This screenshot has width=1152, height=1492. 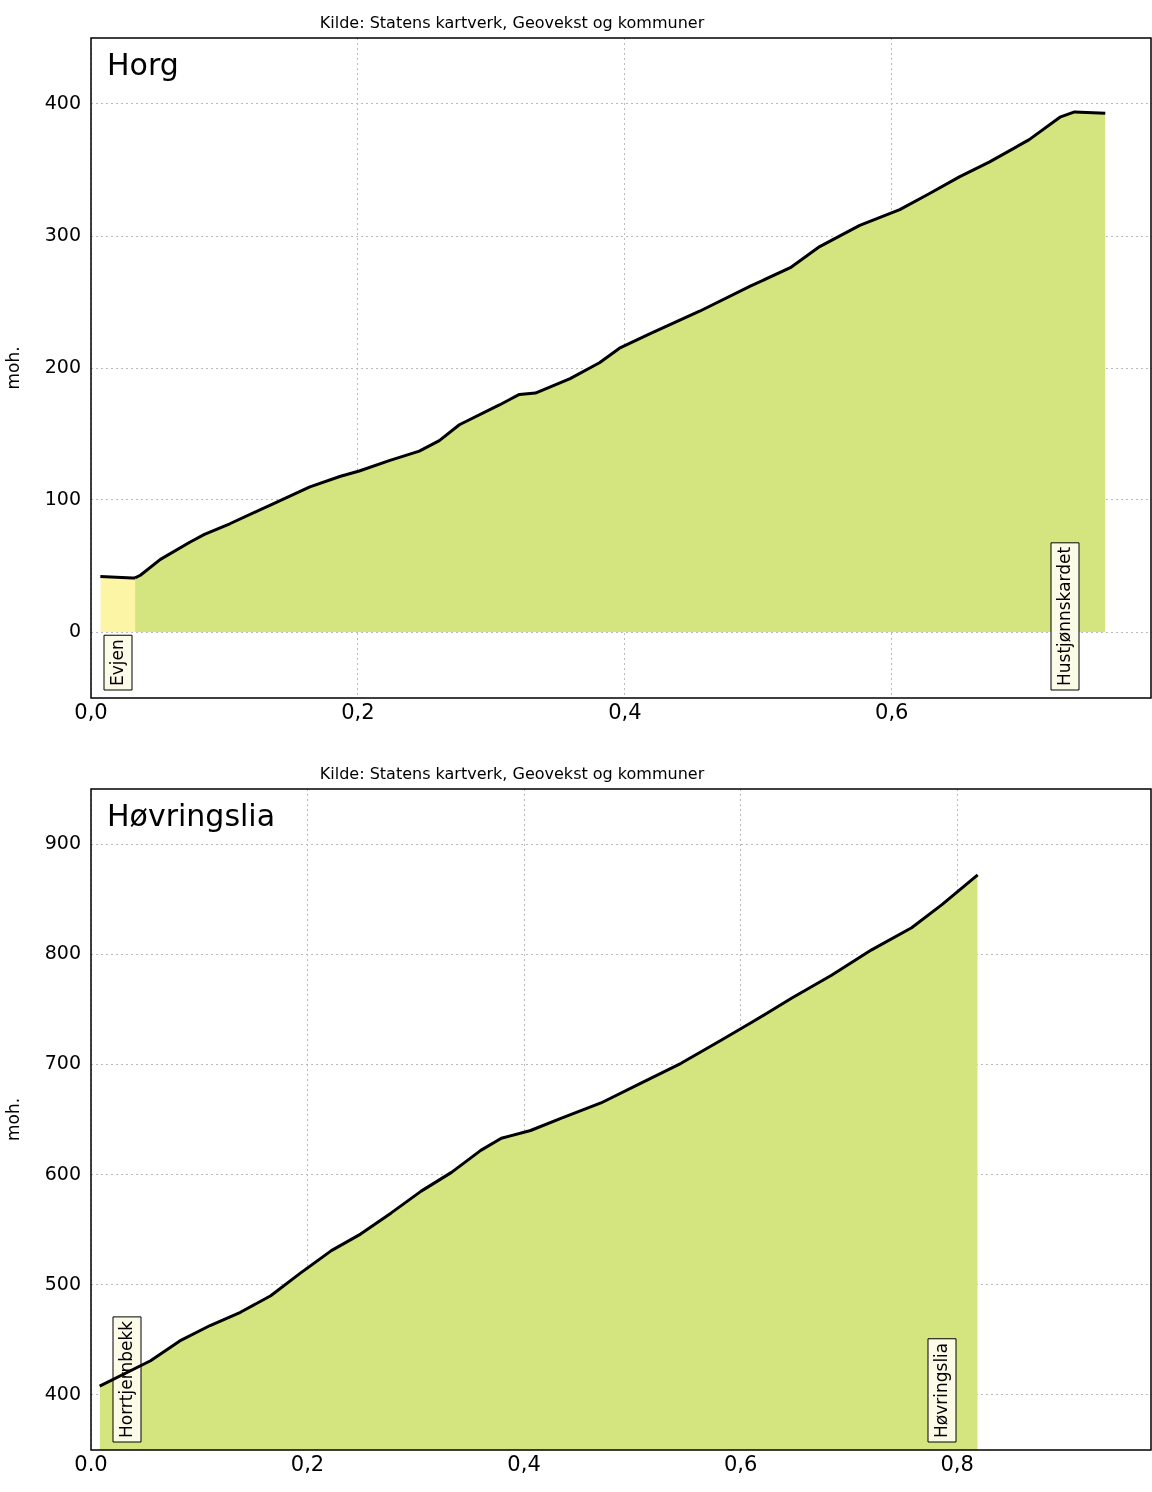 I want to click on x-tick-label: 0,0, so click(x=91, y=712).